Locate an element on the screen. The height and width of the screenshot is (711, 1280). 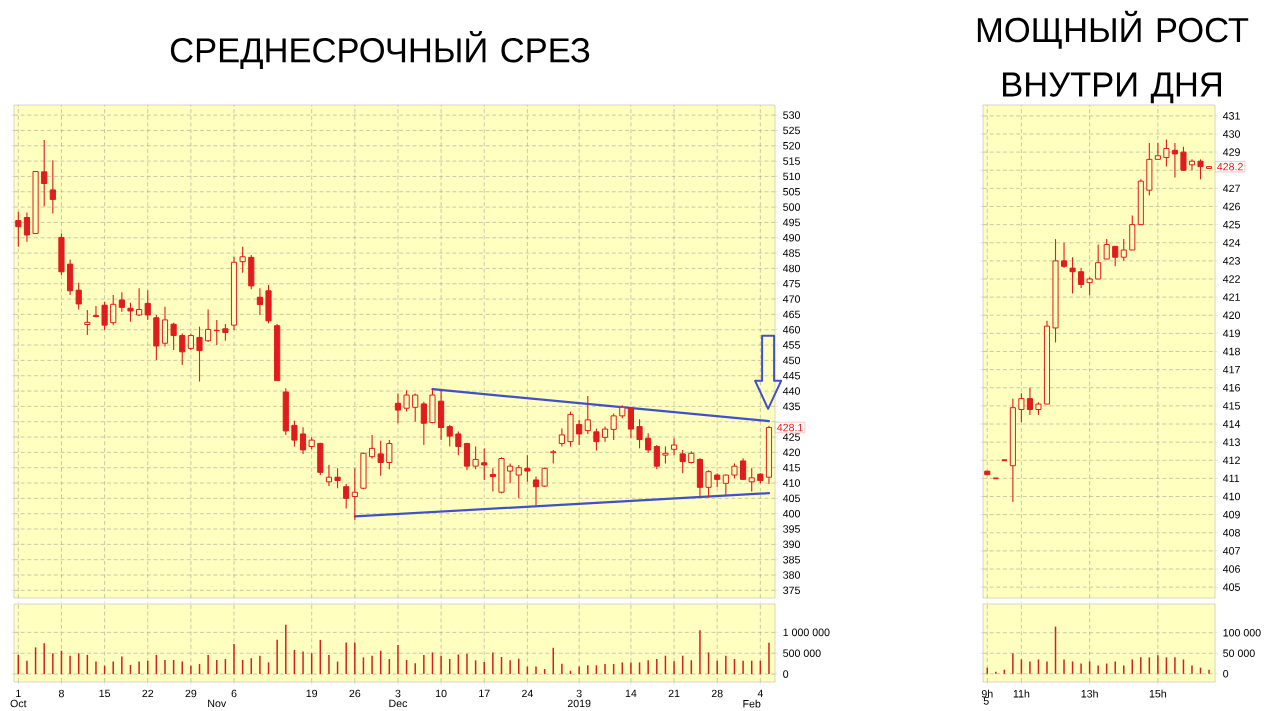
y-tick-label: 417 is located at coordinates (1231, 369).